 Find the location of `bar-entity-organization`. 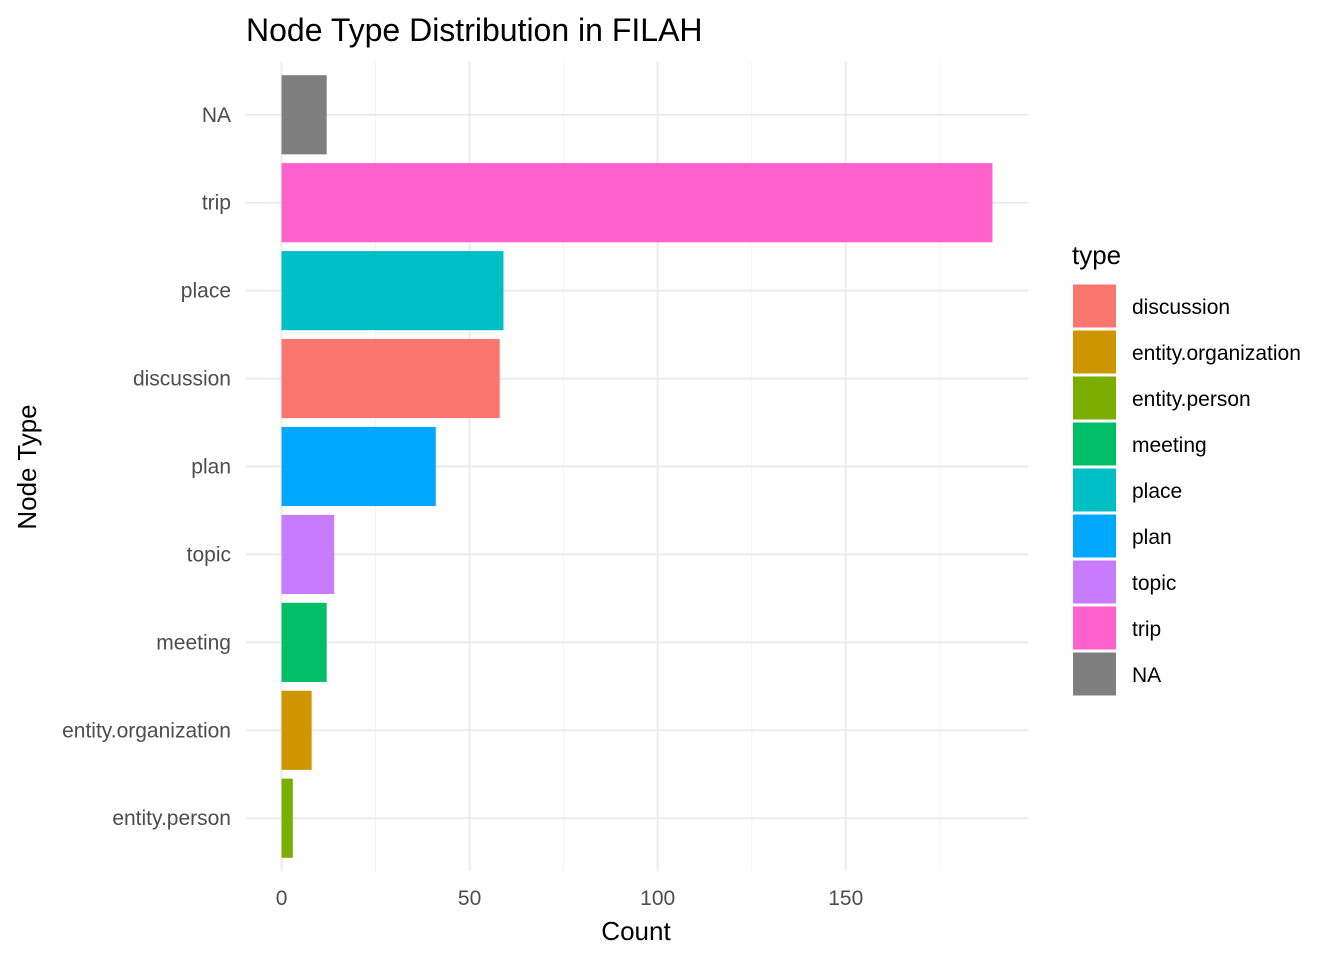

bar-entity-organization is located at coordinates (296, 730).